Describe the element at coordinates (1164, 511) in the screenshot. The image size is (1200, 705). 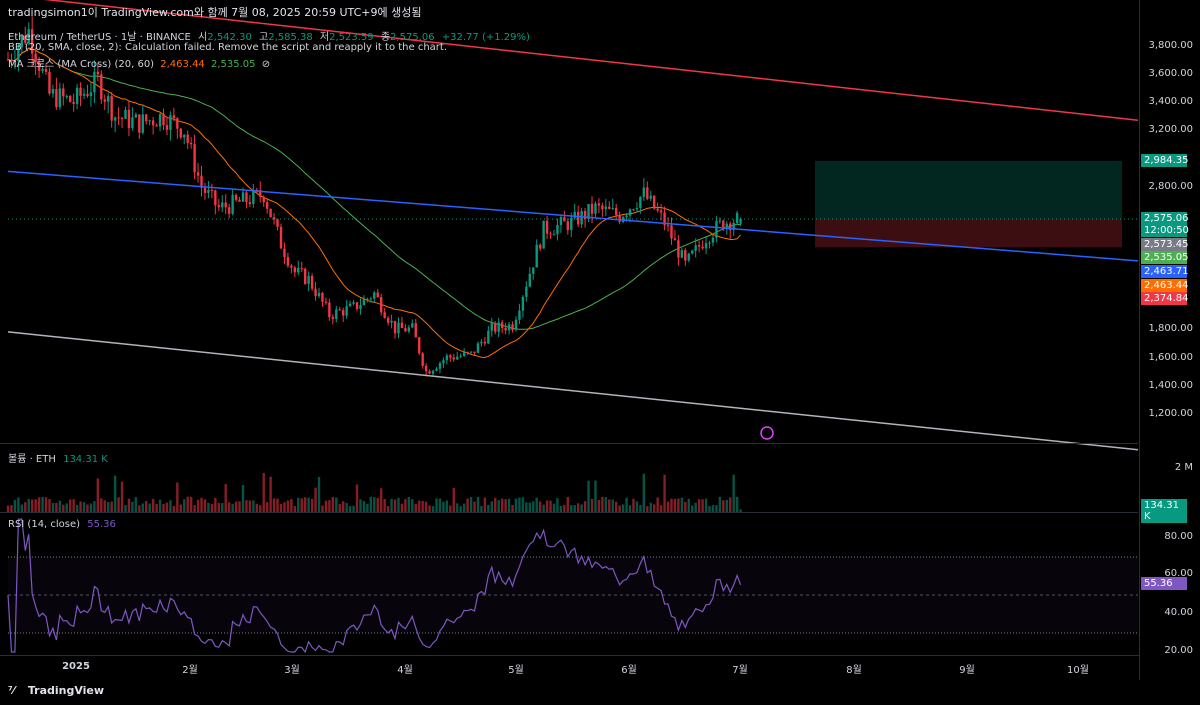
I see `volume-last-badge: 134.31 K` at that location.